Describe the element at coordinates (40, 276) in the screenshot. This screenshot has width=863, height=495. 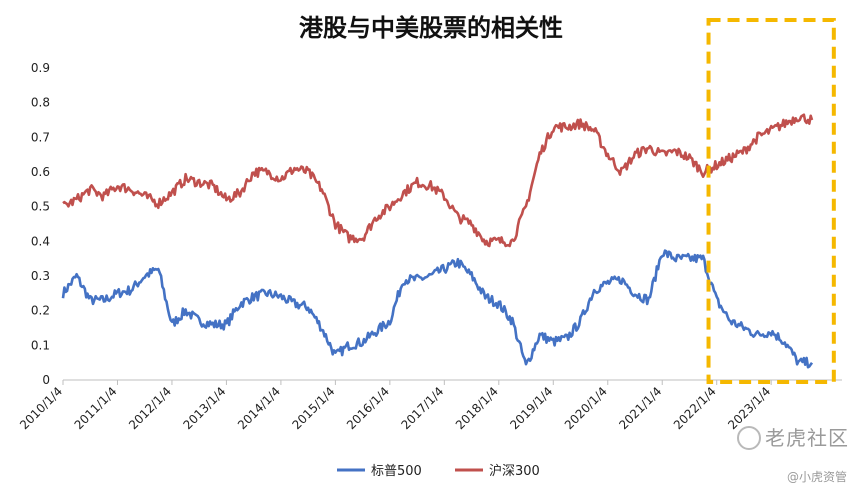
I see `y-tick-label: 0.3` at that location.